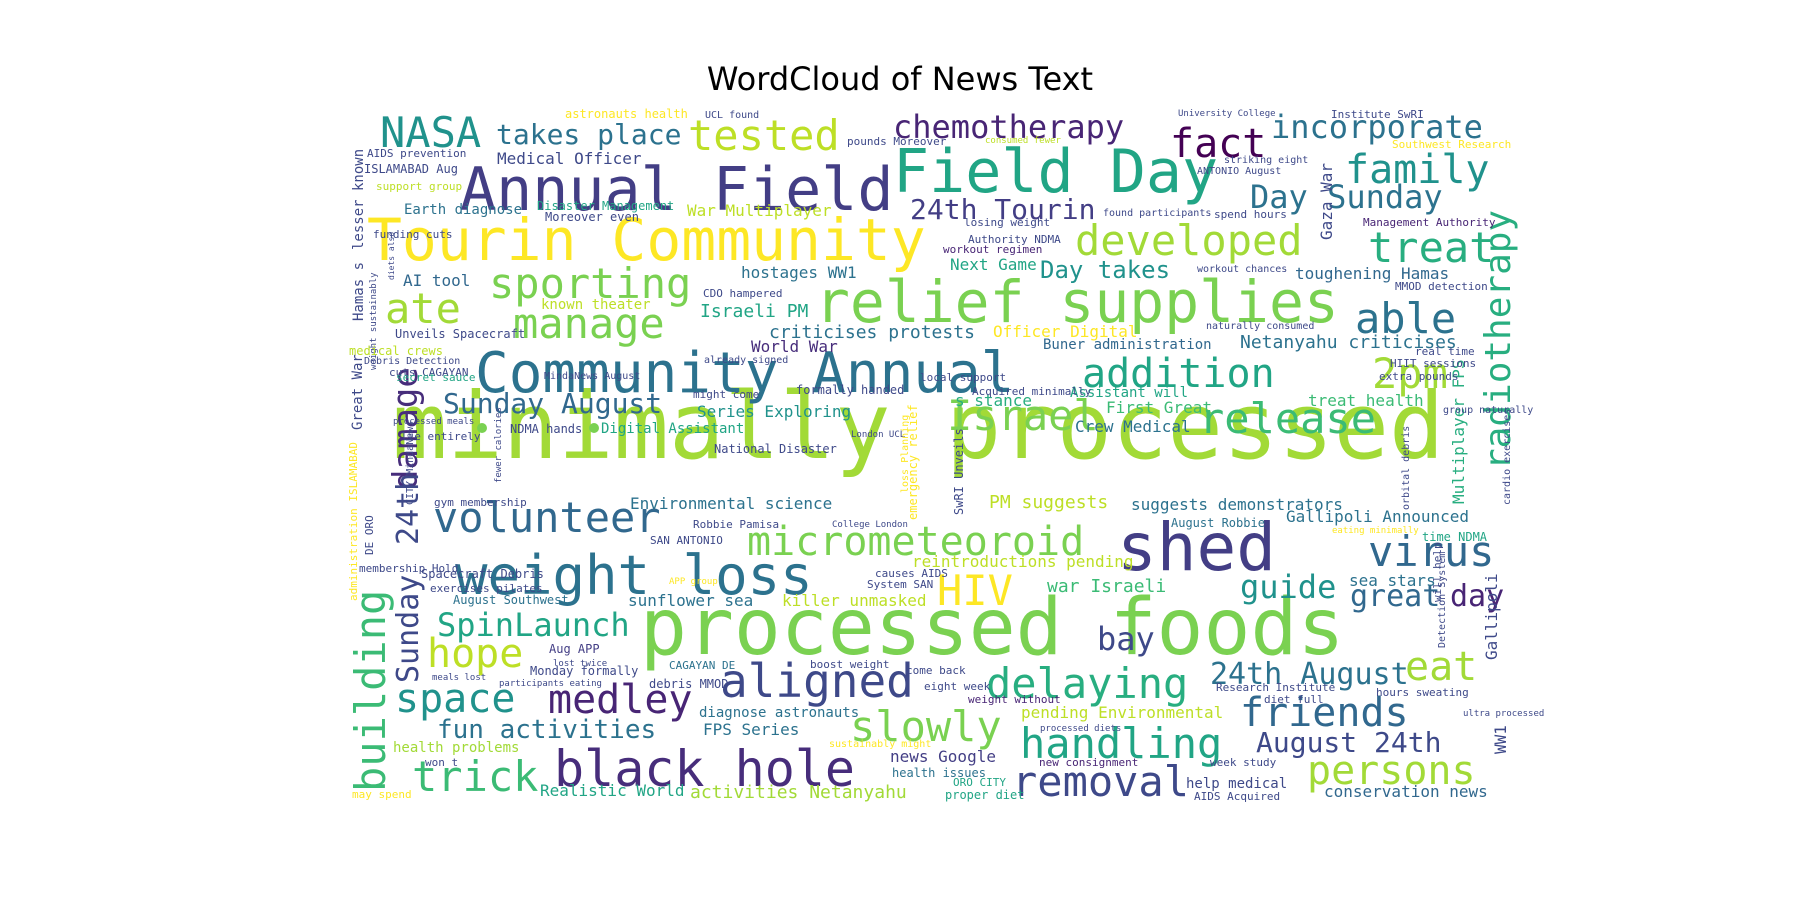 This screenshot has height=900, width=1800. Describe the element at coordinates (463, 210) in the screenshot. I see `word-earth-diagnose: Earth diagnose` at that location.